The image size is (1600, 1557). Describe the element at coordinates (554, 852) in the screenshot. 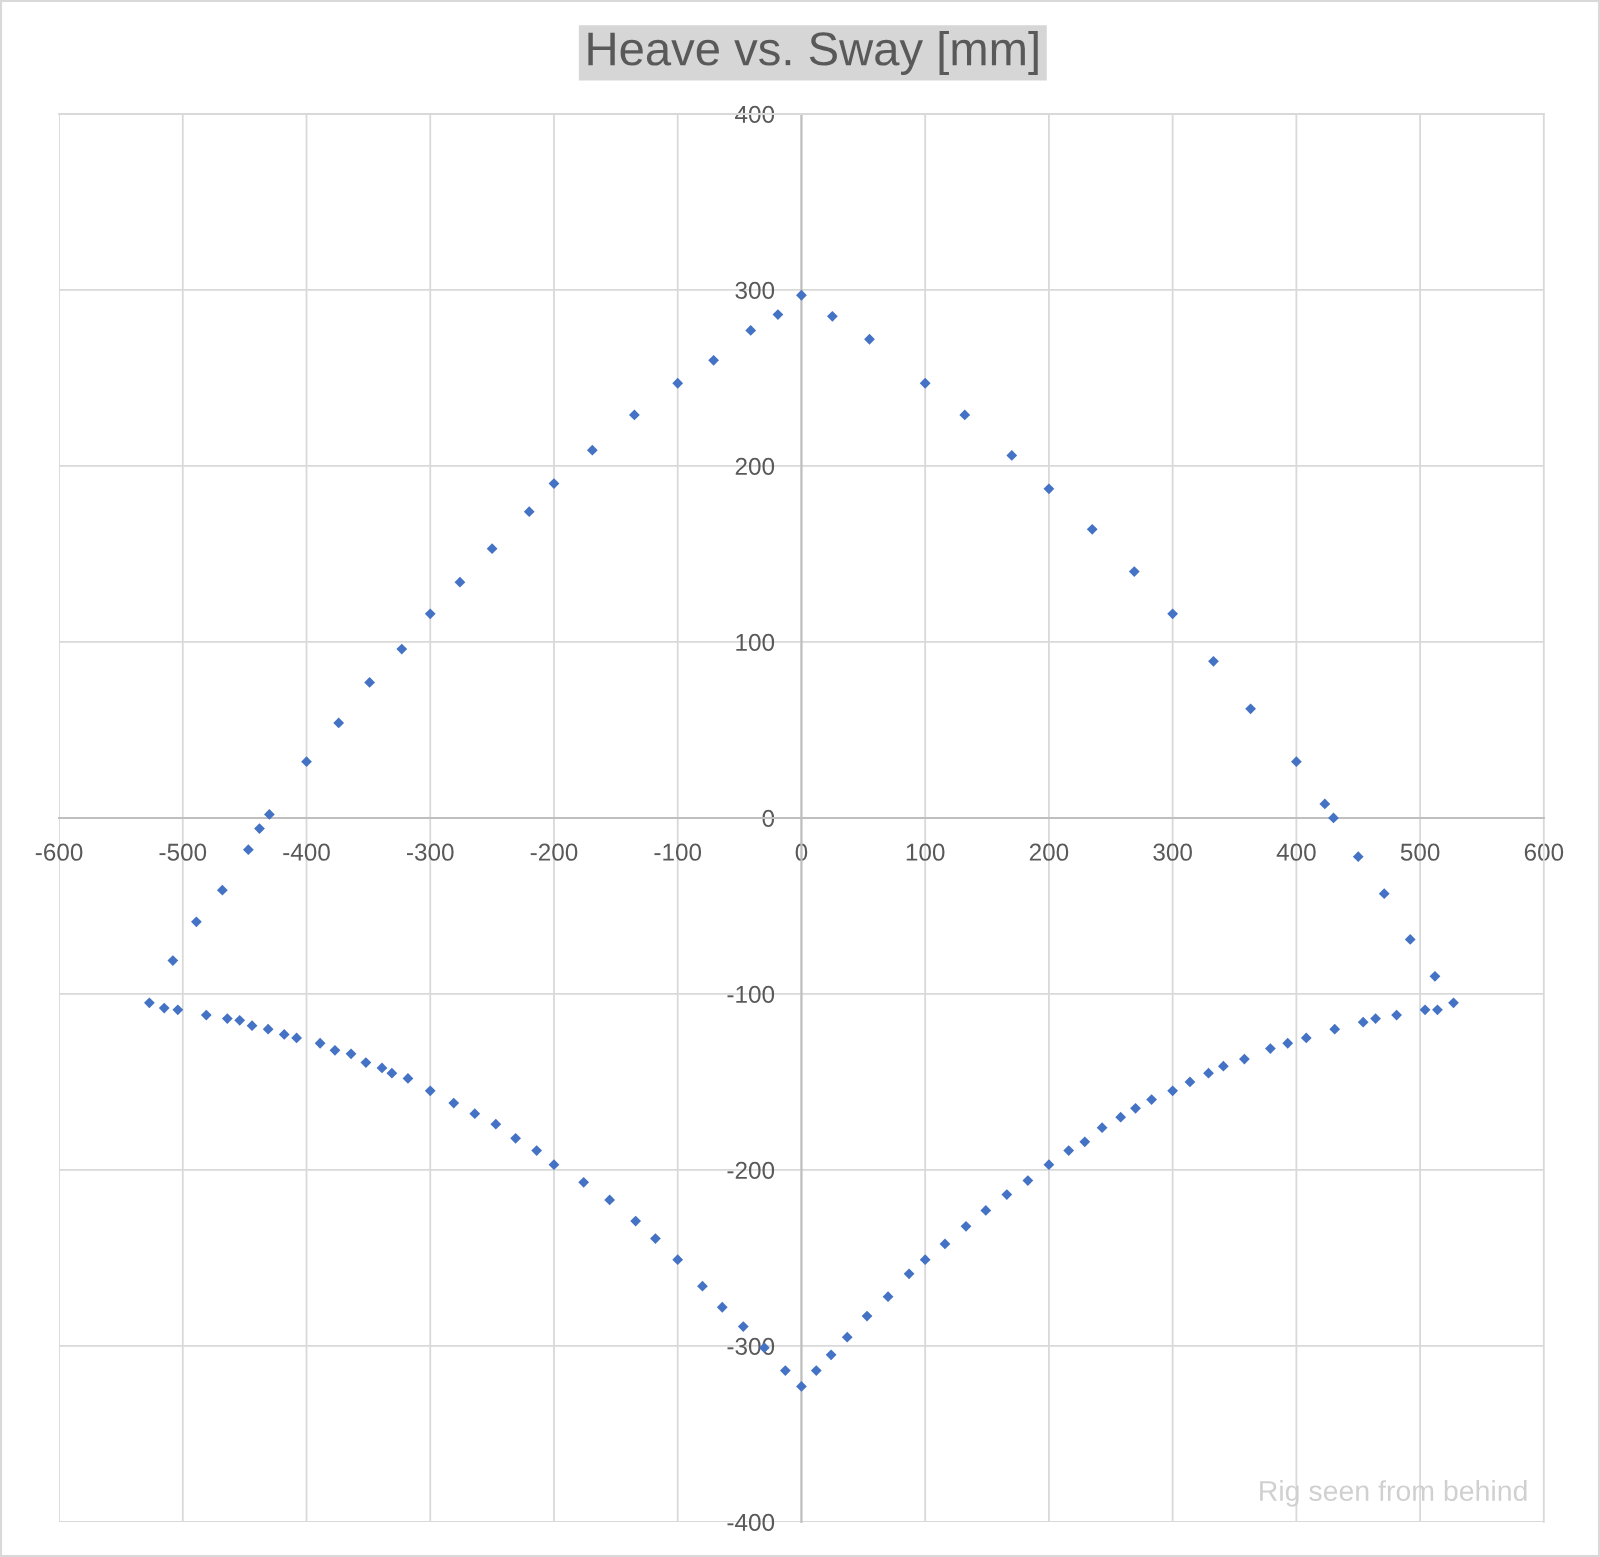

I see `x-tick-label: -200` at that location.